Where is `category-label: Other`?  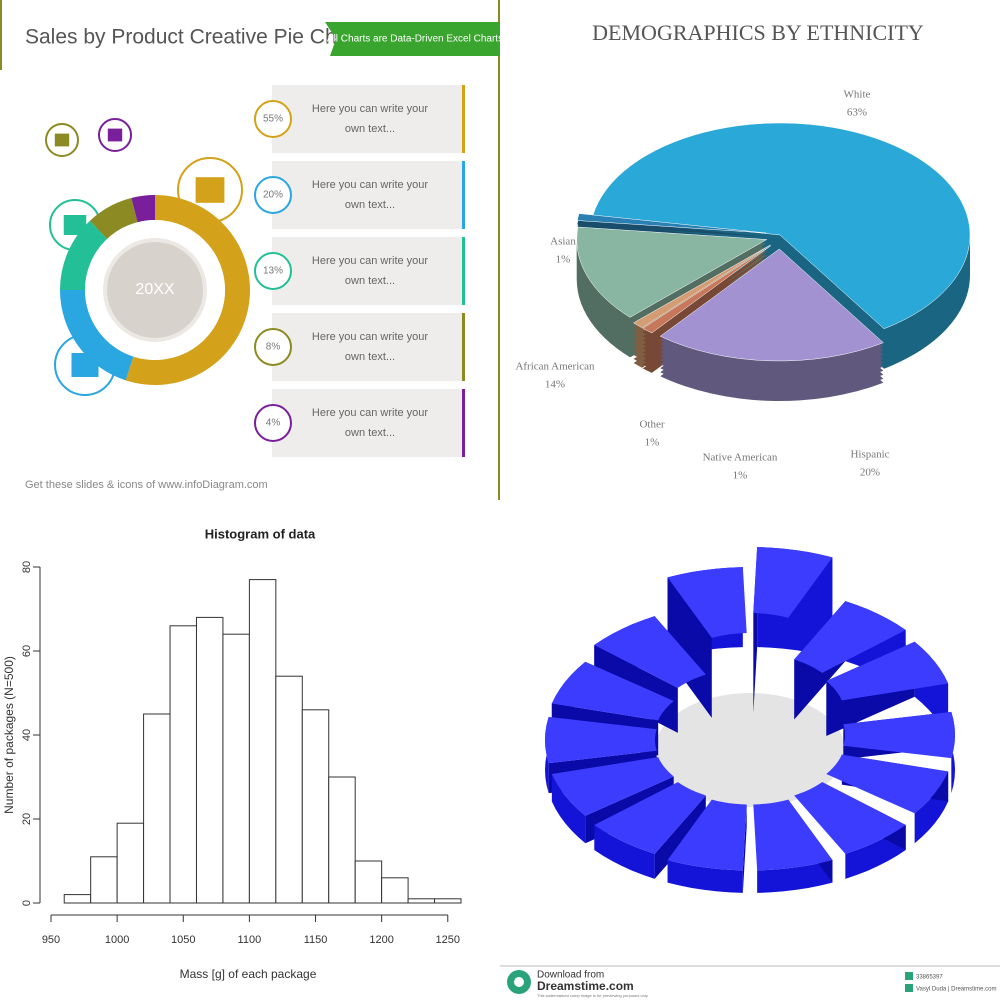
category-label: Other is located at coordinates (651, 425).